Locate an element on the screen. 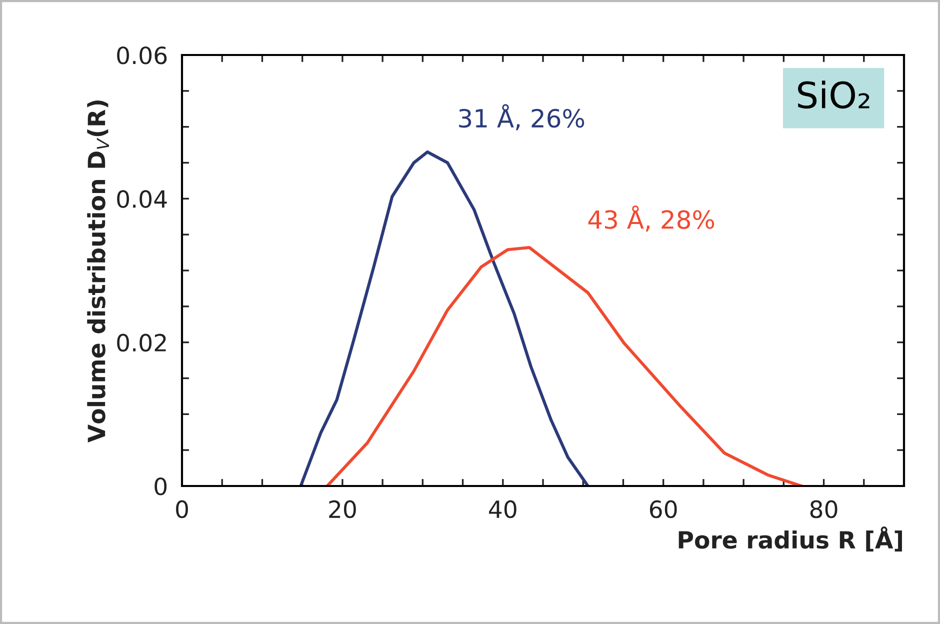 The height and width of the screenshot is (624, 940). x-tick-label: 60 is located at coordinates (663, 509).